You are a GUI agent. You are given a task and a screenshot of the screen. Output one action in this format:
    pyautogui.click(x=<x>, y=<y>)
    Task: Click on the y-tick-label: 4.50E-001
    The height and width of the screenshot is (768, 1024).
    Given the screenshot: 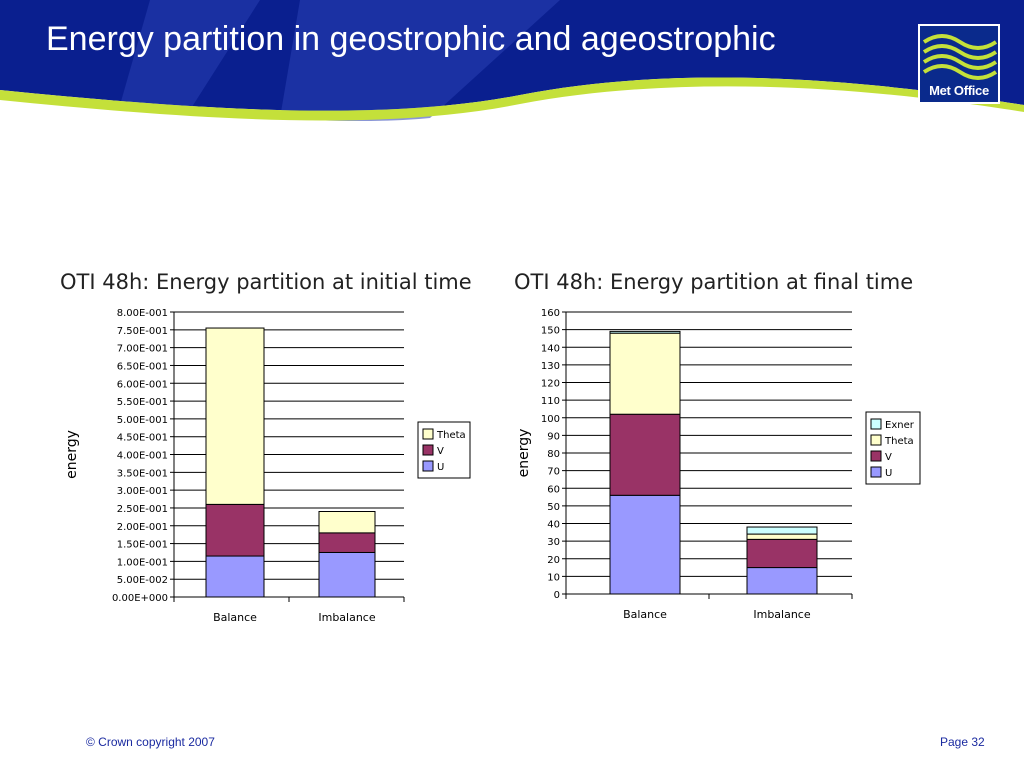 What is the action you would take?
    pyautogui.click(x=142, y=438)
    